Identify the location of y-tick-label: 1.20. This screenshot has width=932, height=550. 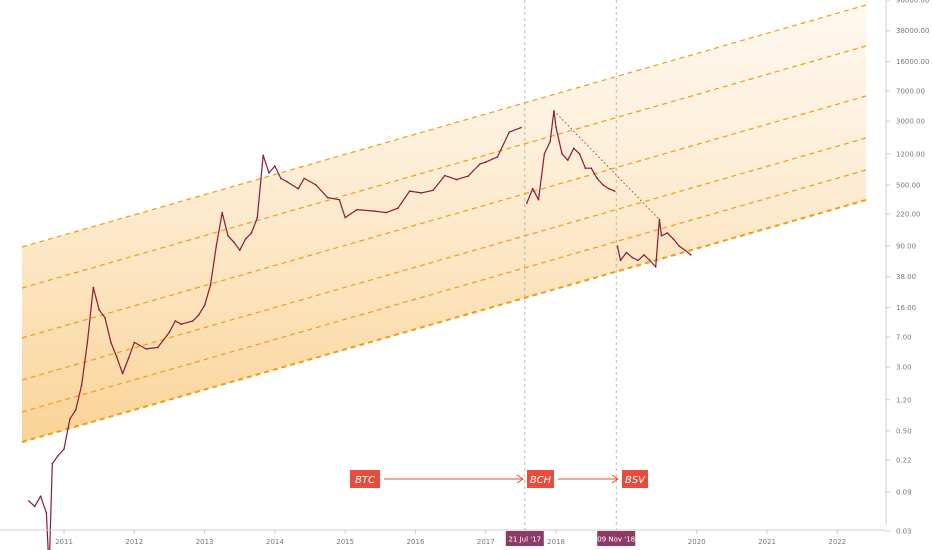
(904, 400).